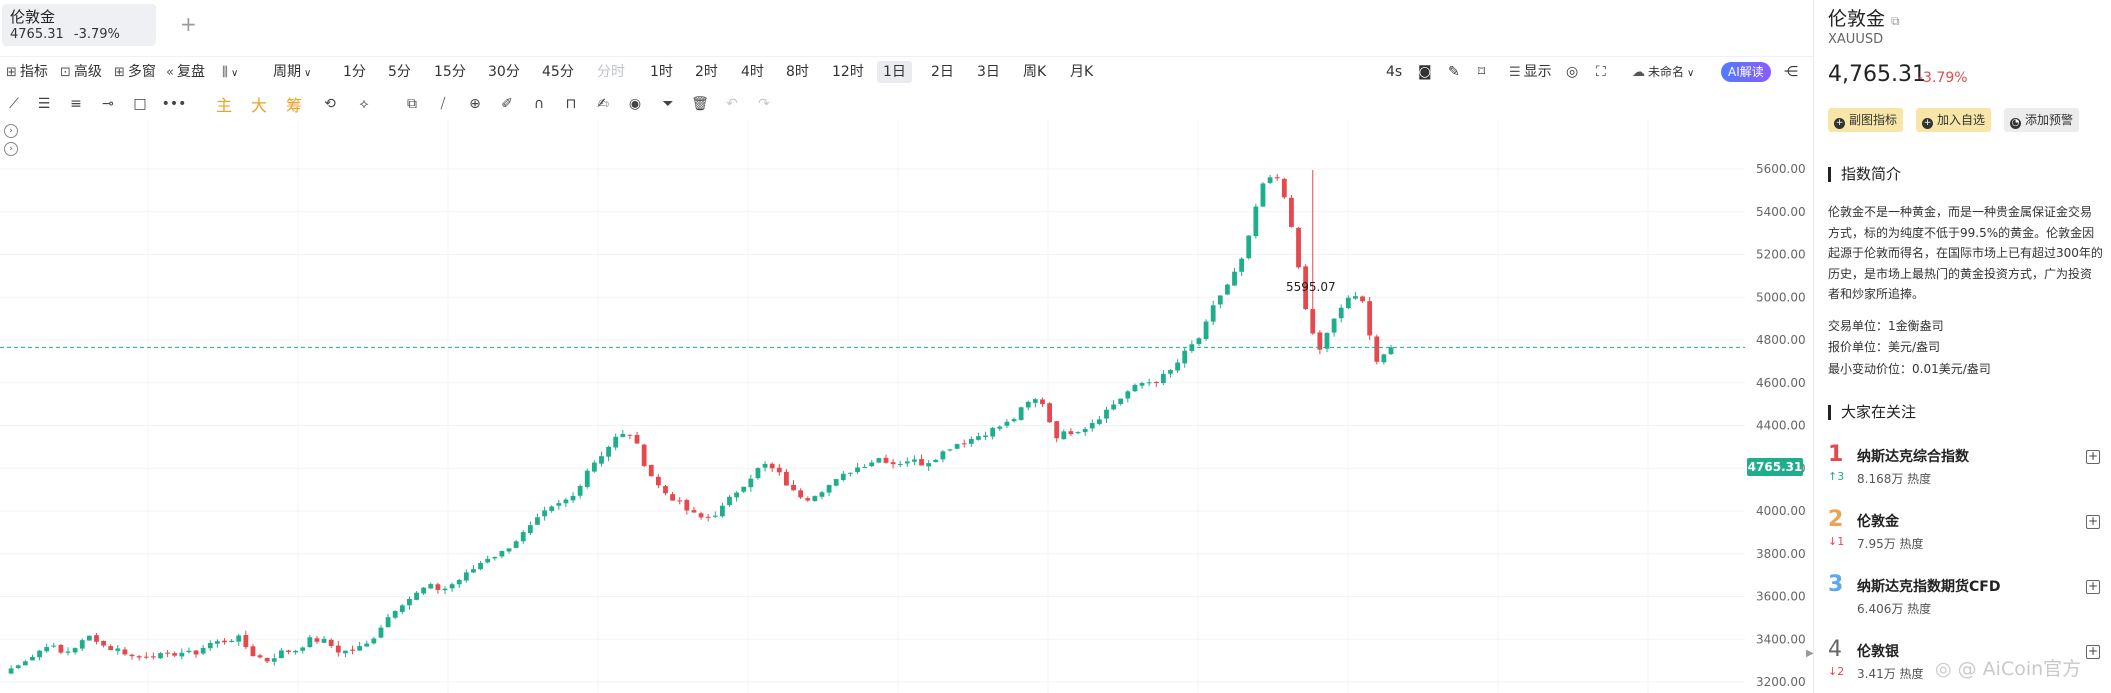 The height and width of the screenshot is (693, 2111). I want to click on interval-month: 月K, so click(1082, 72).